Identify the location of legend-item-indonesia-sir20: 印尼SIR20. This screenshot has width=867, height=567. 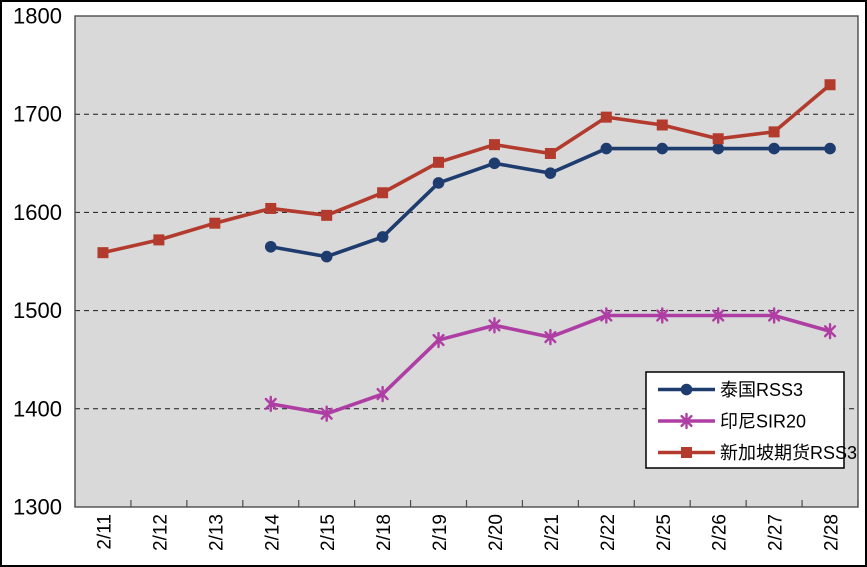
(732, 422).